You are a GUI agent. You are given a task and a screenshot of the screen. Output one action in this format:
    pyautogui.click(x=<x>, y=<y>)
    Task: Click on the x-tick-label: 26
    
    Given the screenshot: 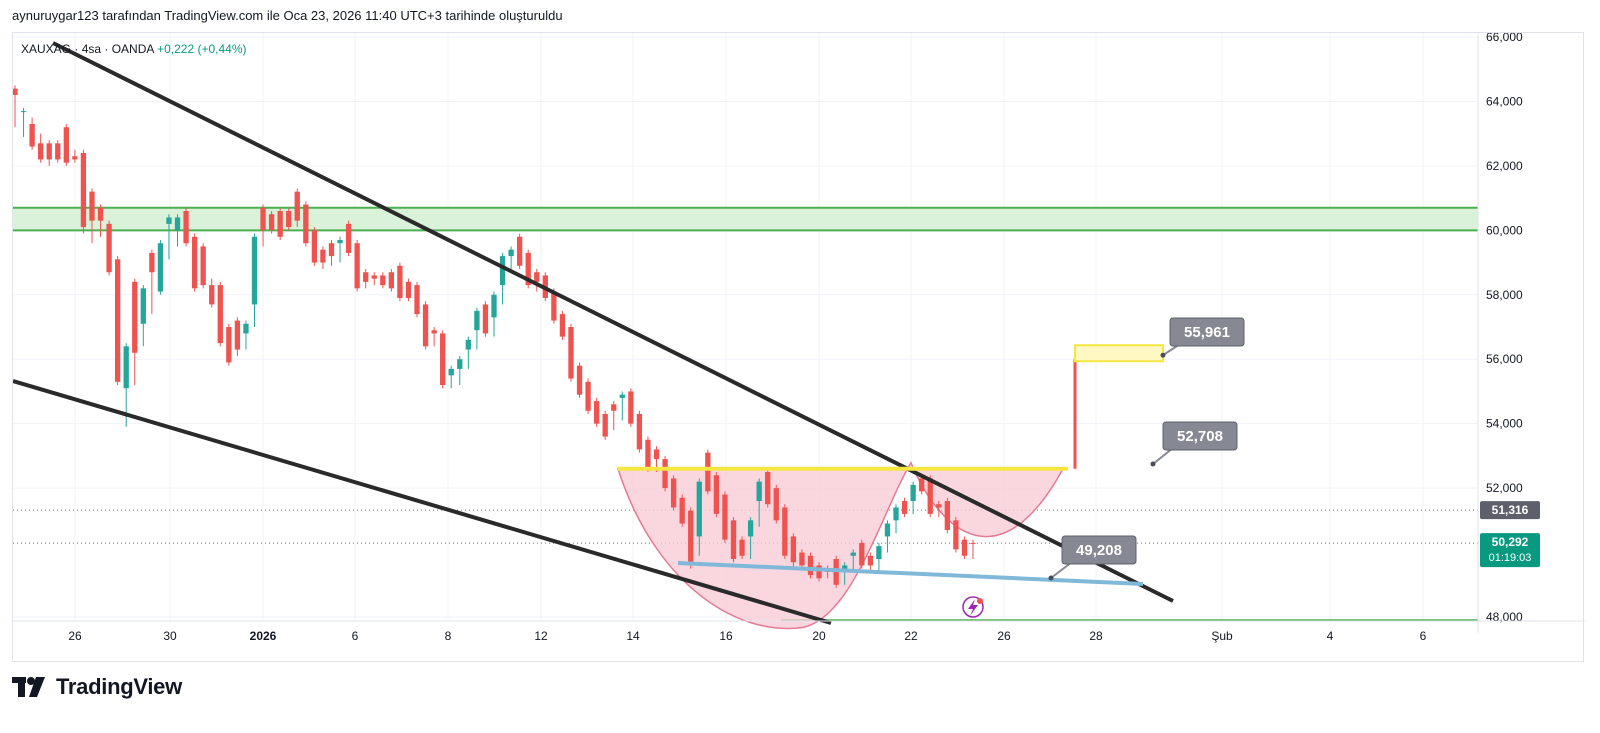 What is the action you would take?
    pyautogui.click(x=1004, y=636)
    